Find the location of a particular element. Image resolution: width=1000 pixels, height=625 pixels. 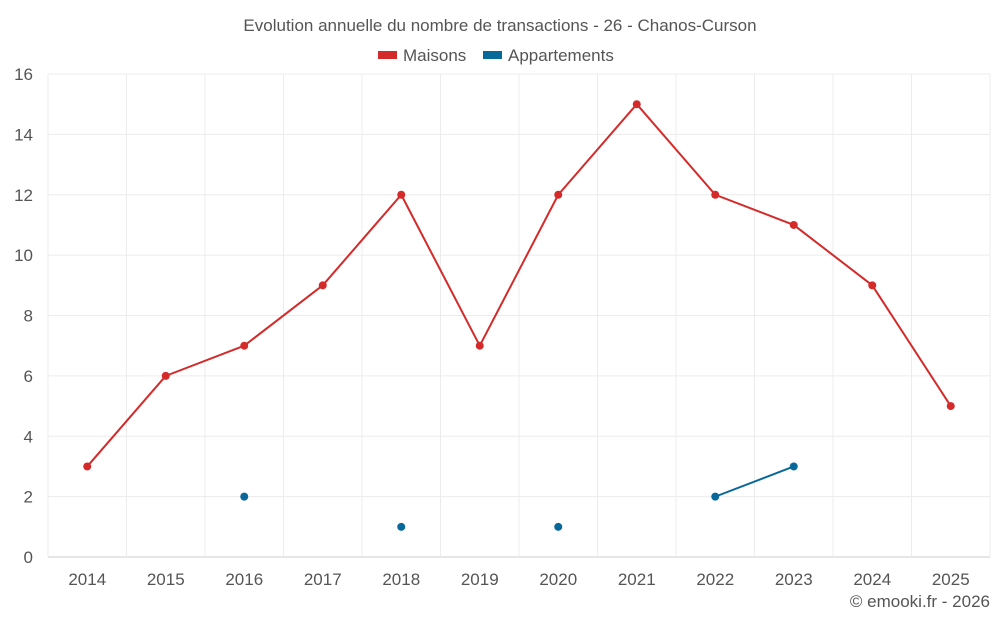

x-tick-label: 2023 is located at coordinates (794, 579).